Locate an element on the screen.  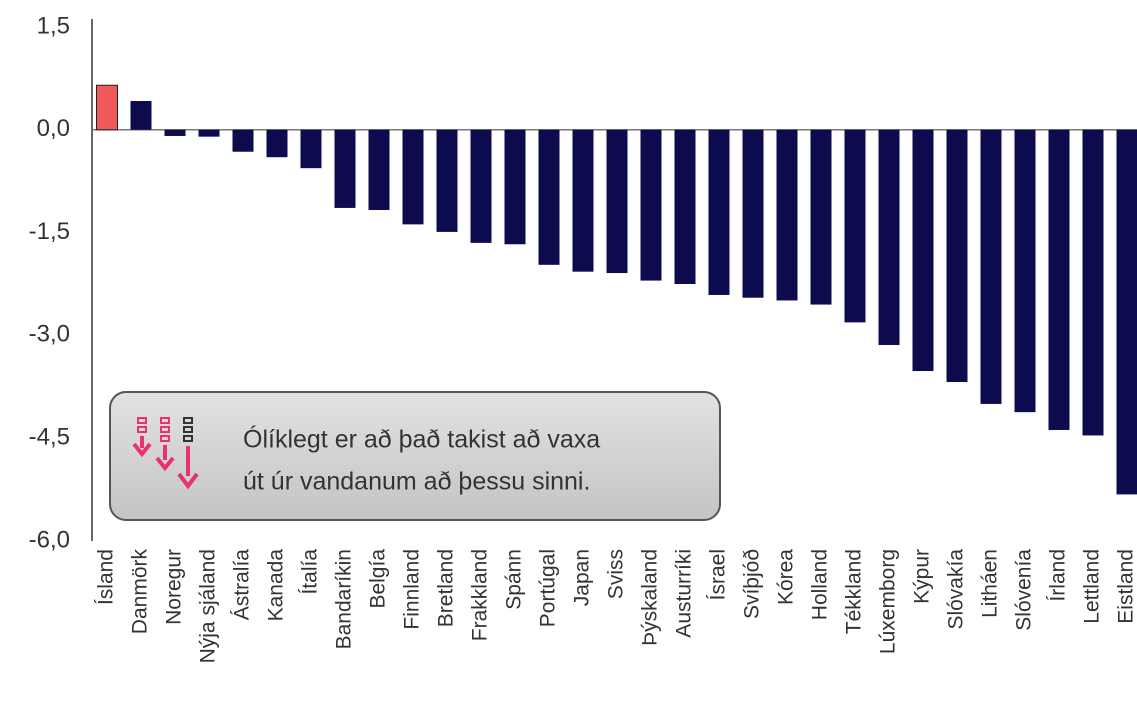
x-tick-label: Danmörk is located at coordinates (140, 592).